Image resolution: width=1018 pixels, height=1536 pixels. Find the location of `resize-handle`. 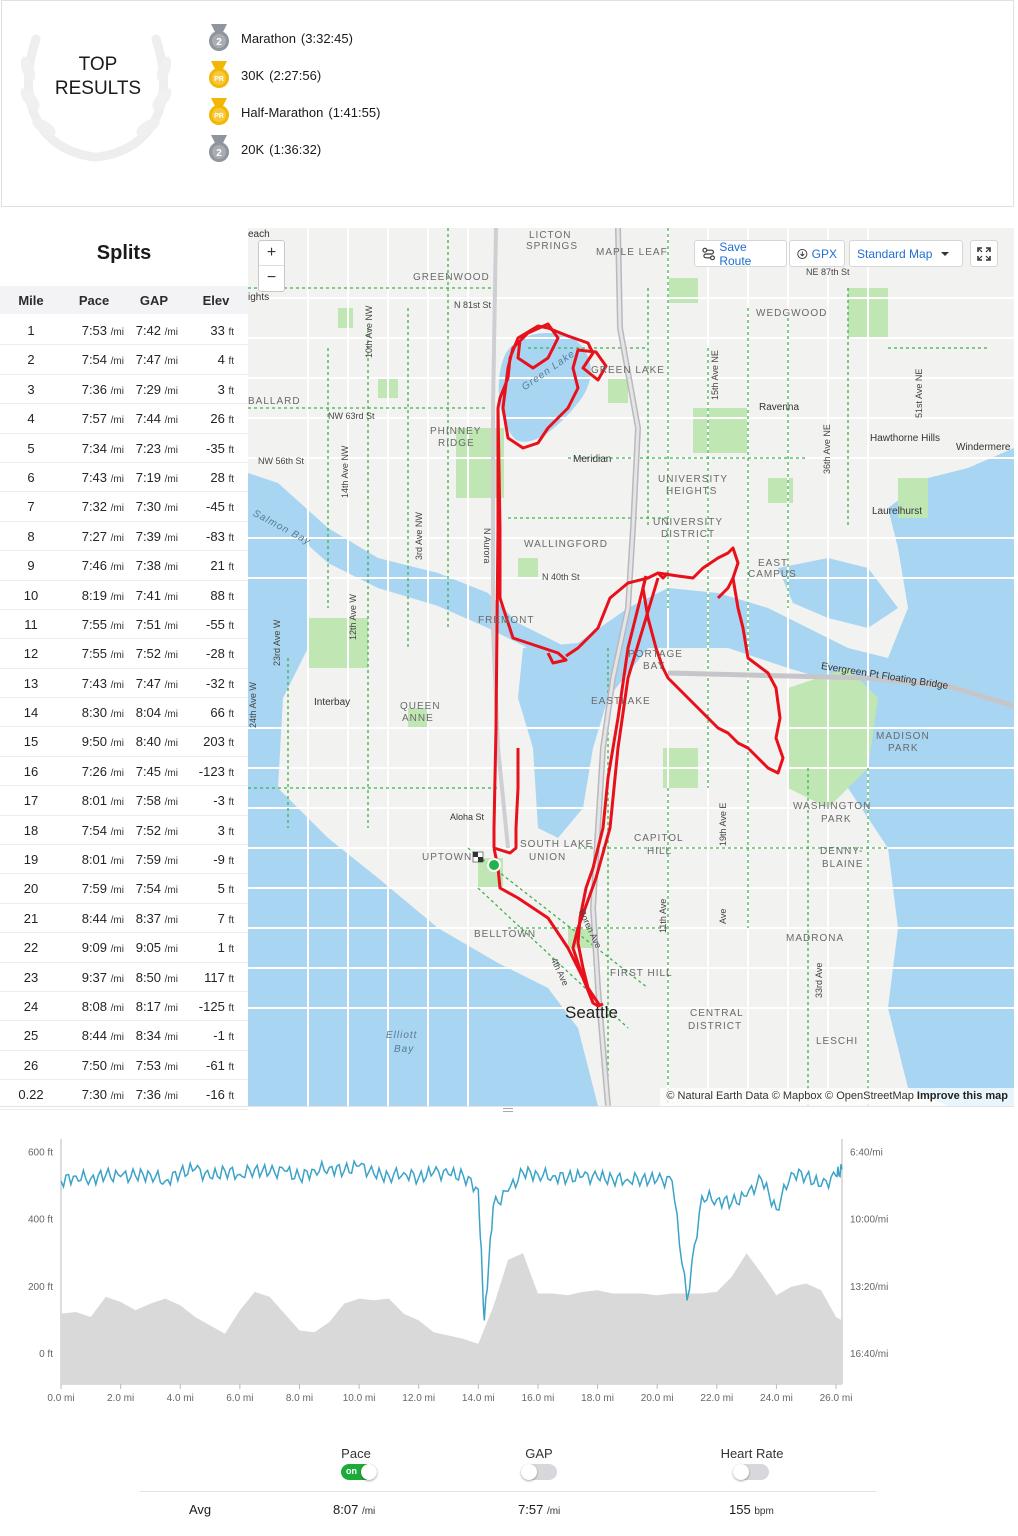

resize-handle is located at coordinates (507, 1111).